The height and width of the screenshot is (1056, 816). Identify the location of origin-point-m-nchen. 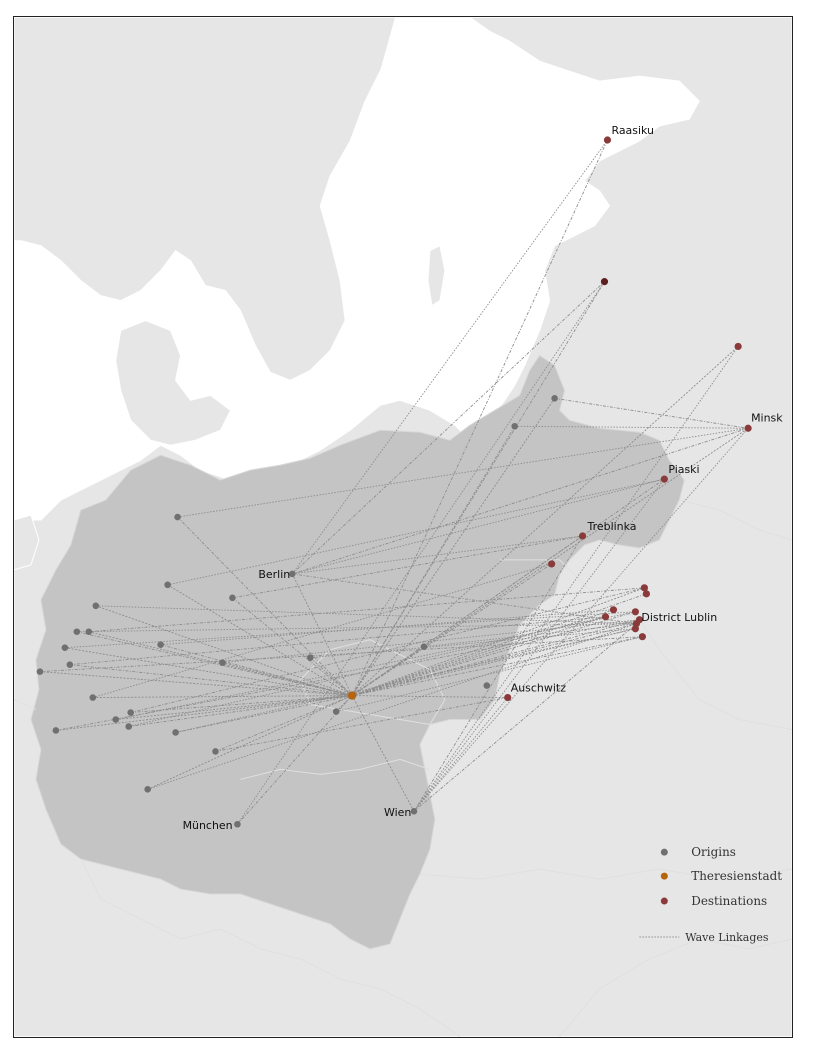
(237, 824).